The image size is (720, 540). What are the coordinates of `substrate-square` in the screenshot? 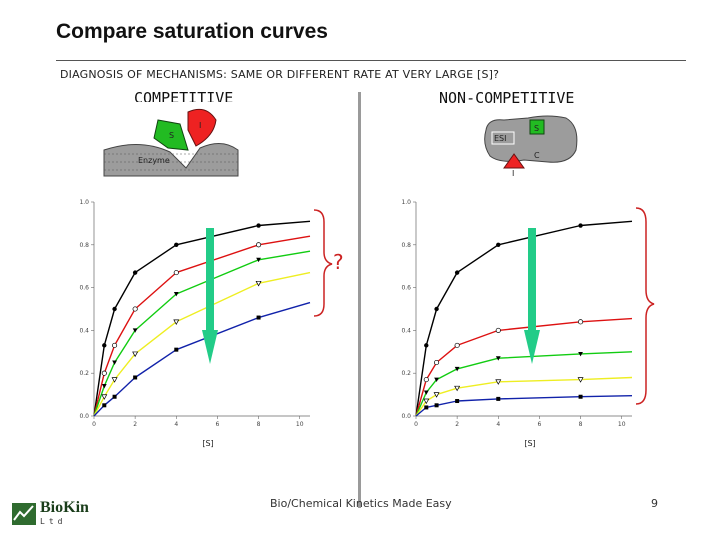 It's located at (537, 127).